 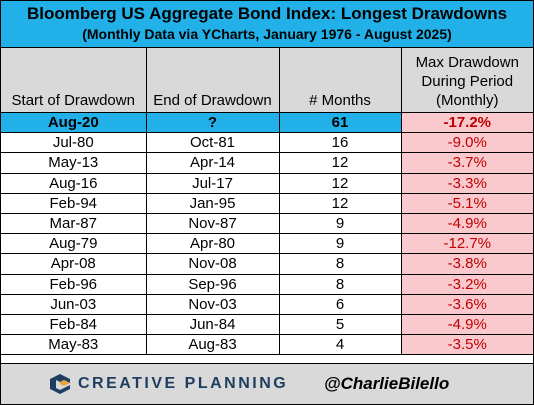 What do you see at coordinates (466, 304) in the screenshot?
I see `cell-max-drawdown: -3.6%` at bounding box center [466, 304].